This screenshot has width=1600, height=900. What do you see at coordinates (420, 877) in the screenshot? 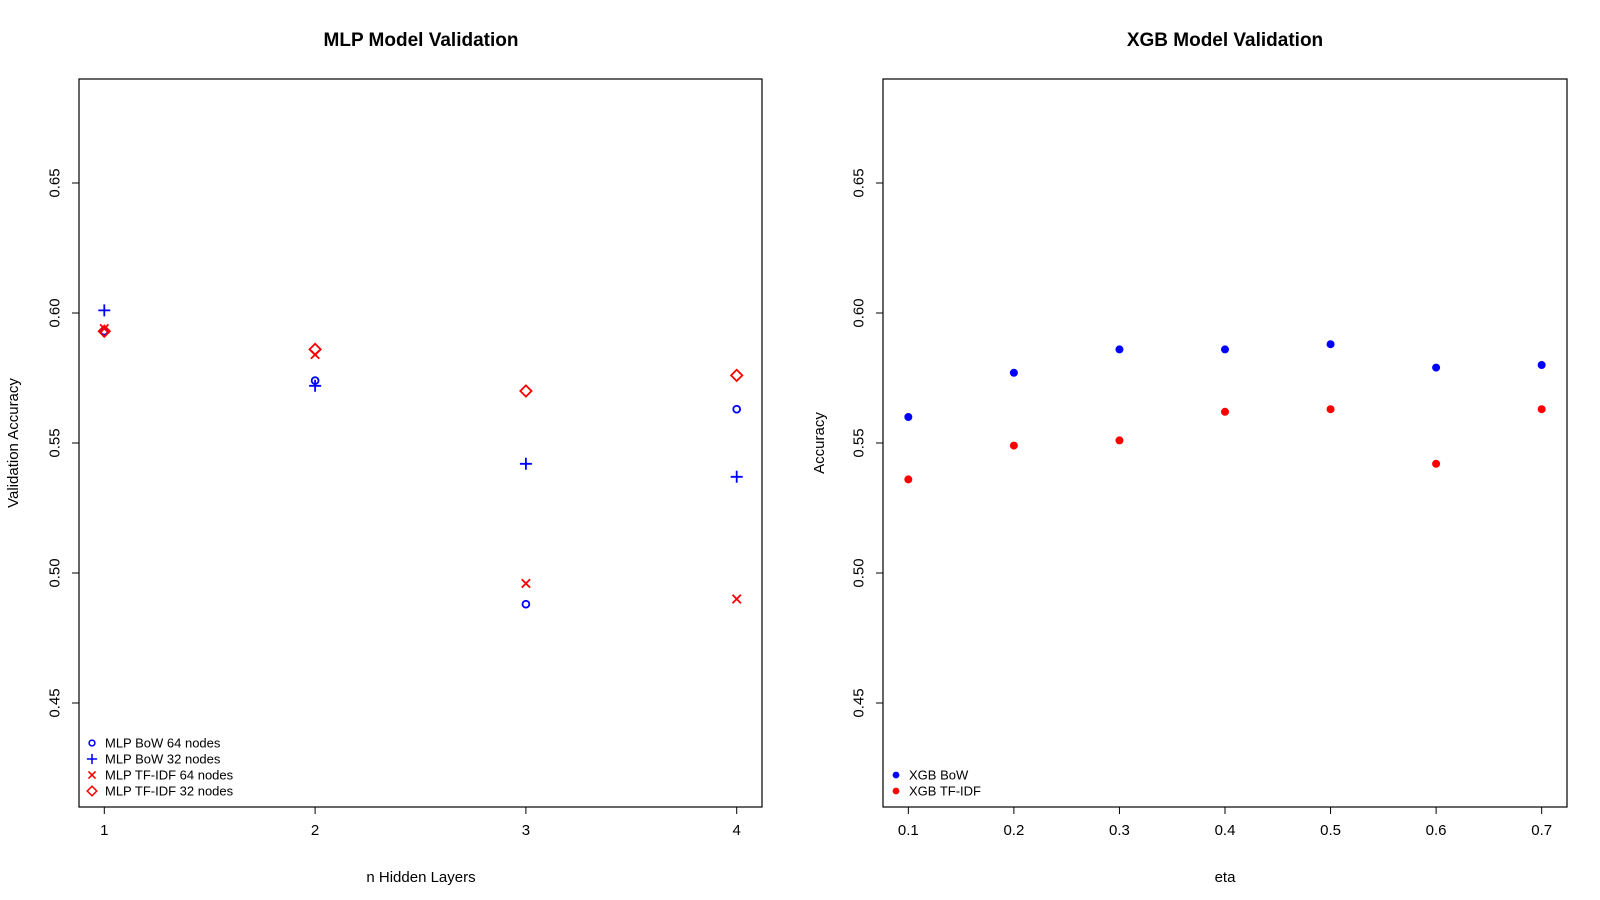
I see `x-axis-label: n Hidden Layers` at bounding box center [420, 877].